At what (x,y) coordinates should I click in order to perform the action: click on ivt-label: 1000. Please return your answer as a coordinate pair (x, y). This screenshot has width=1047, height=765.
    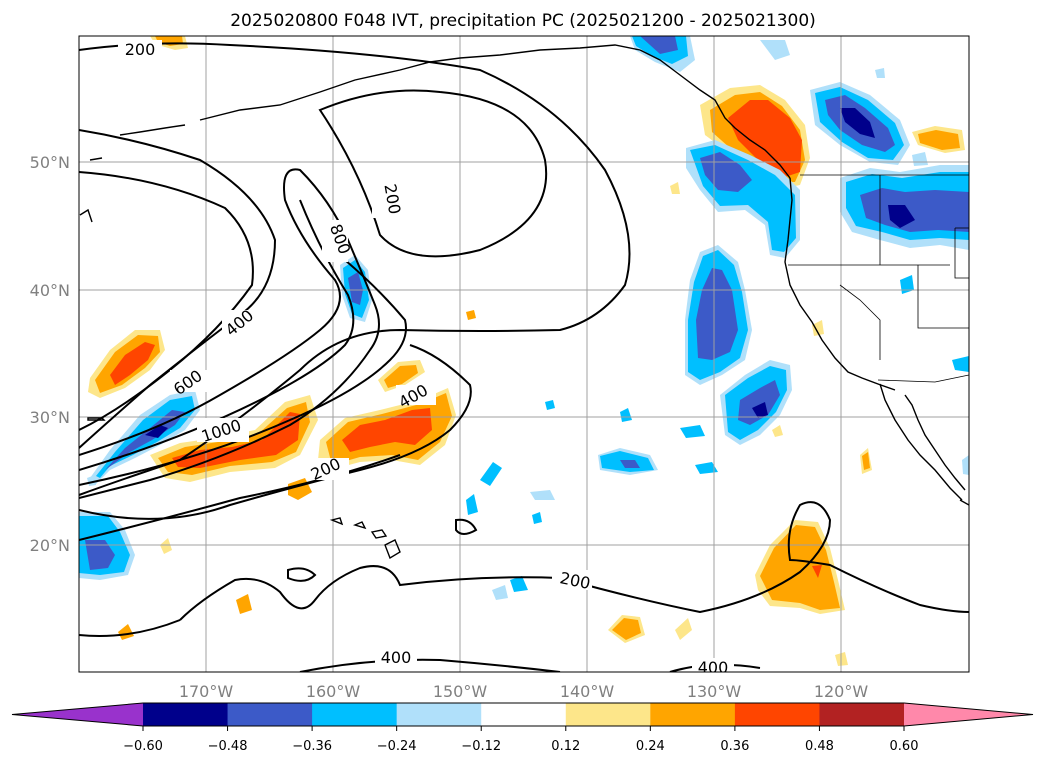
    Looking at the image, I should click on (223, 430).